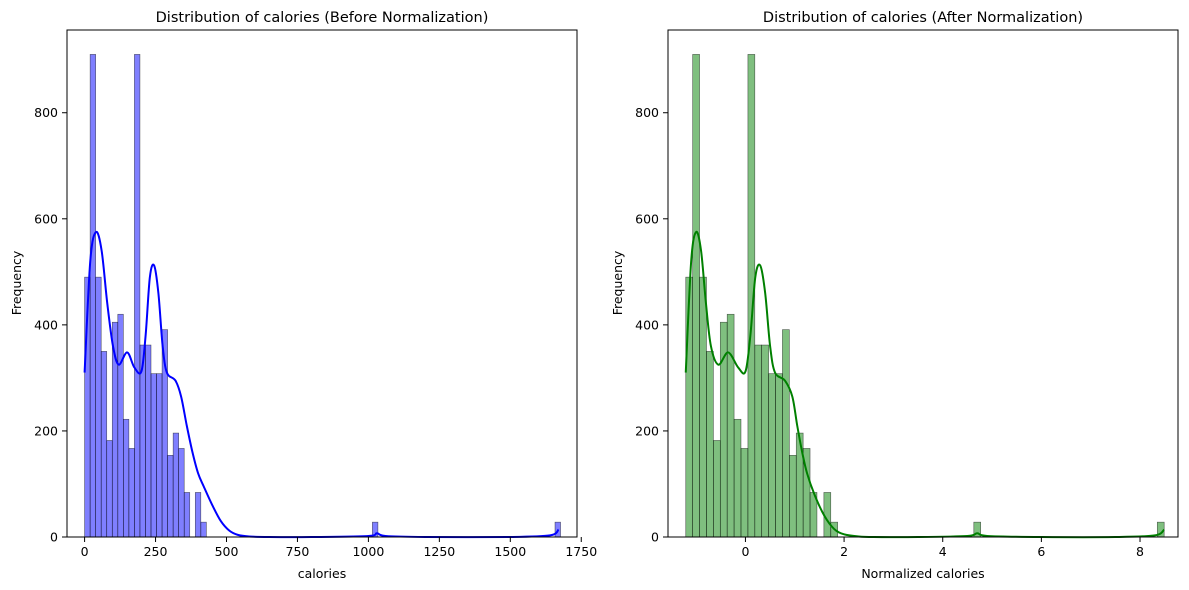 This screenshot has height=590, width=1189. What do you see at coordinates (339, 548) in the screenshot?
I see `x-axis-ticks: 0 250 500 750 1000 1250 1500 1750` at bounding box center [339, 548].